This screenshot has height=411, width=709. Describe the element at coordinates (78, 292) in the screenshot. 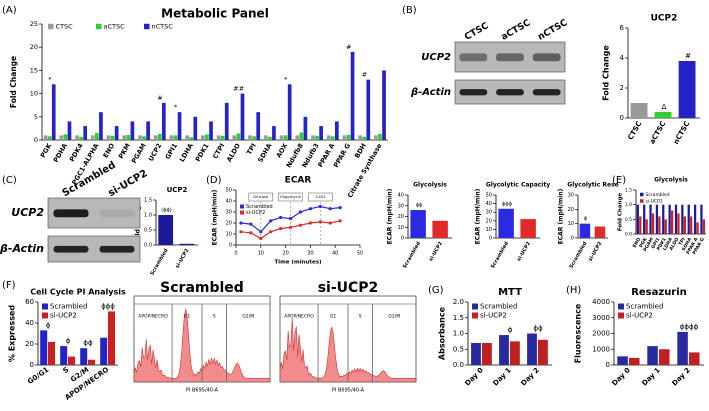

I see `chart-title: Cell Cycle PI Analysis` at that location.